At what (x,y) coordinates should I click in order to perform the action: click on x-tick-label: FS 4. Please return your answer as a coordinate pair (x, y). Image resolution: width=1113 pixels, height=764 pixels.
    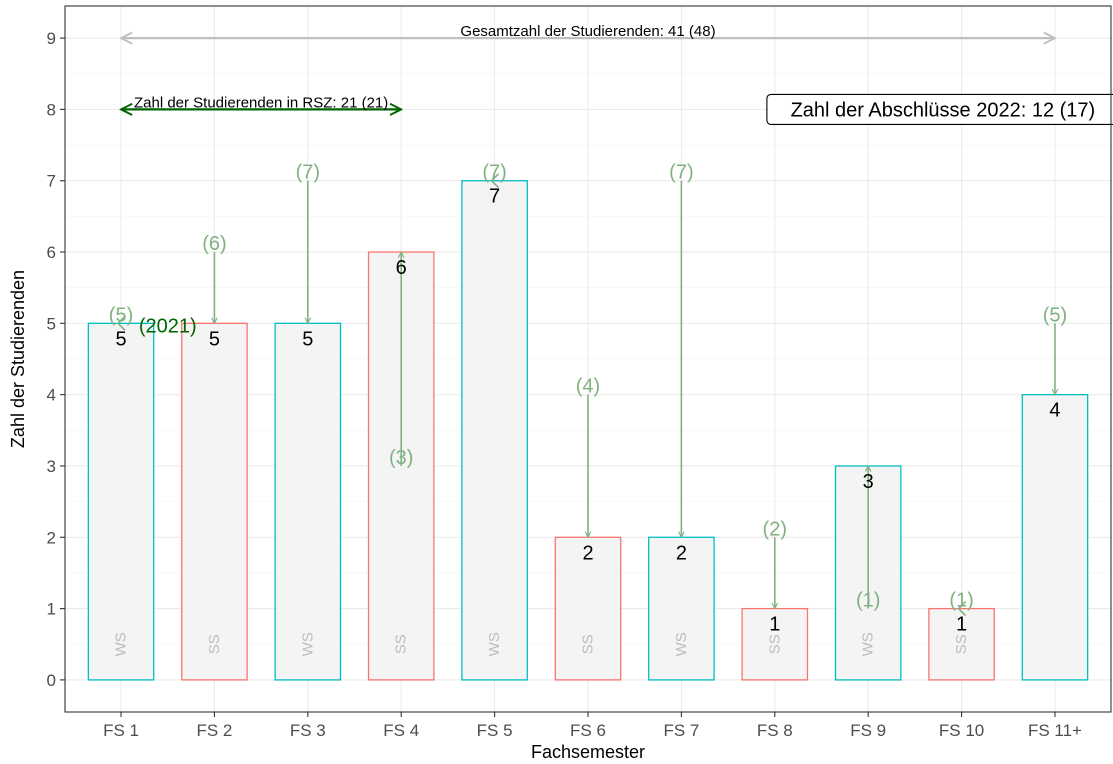
    Looking at the image, I should click on (401, 730).